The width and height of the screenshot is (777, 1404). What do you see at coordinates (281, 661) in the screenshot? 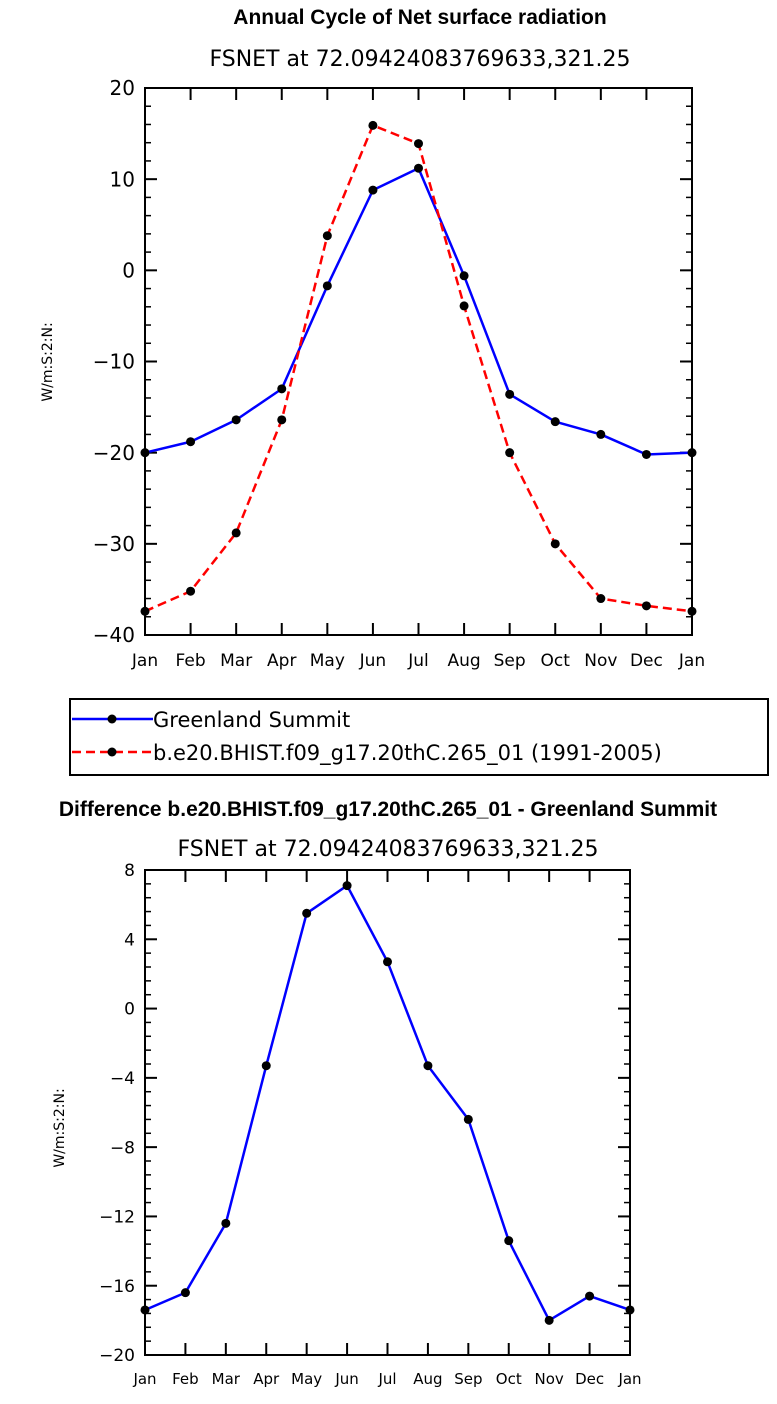
I see `chart1-xtick-label: Apr` at bounding box center [281, 661].